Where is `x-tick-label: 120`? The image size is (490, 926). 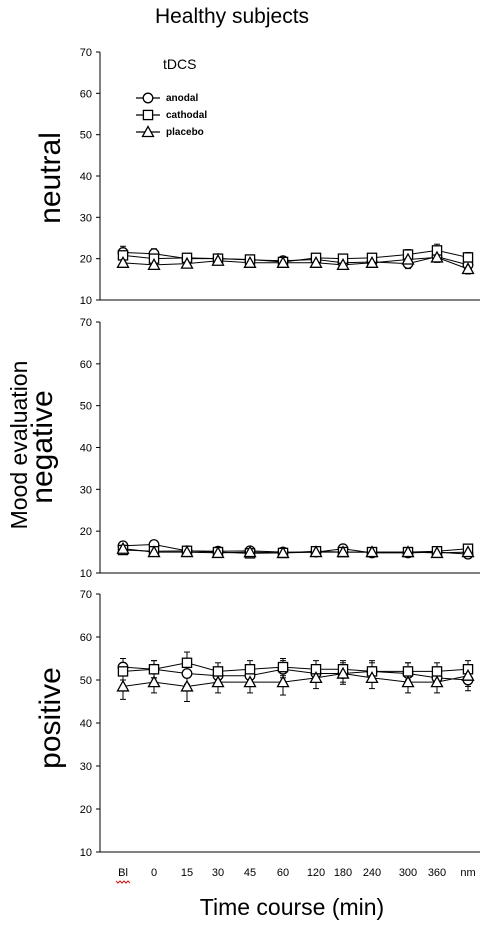 x-tick-label: 120 is located at coordinates (316, 873).